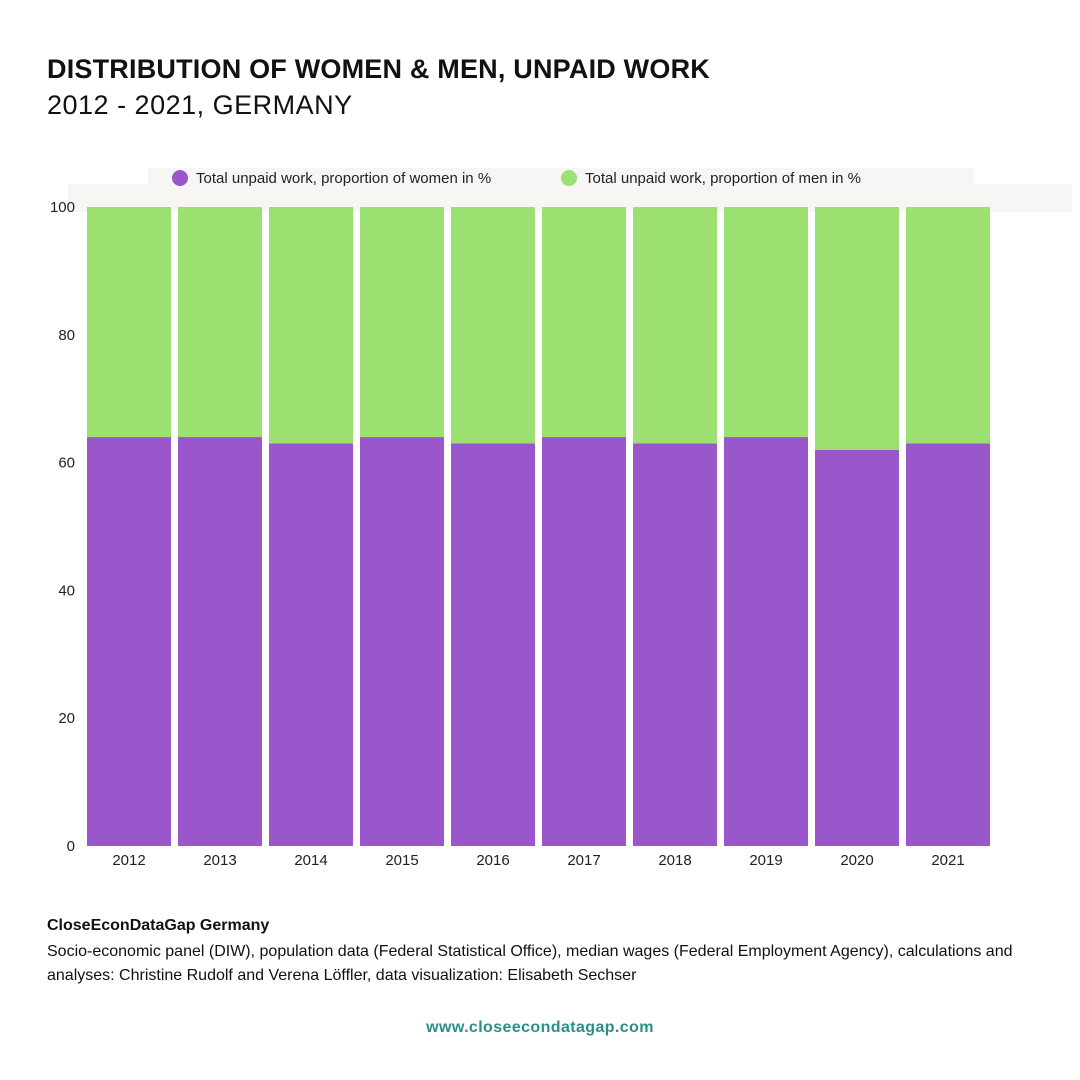 This screenshot has width=1080, height=1080. What do you see at coordinates (538, 860) in the screenshot?
I see `x-axis: 2012 2013 2014 2015 2016 2017 2018 2019 2020 2021` at bounding box center [538, 860].